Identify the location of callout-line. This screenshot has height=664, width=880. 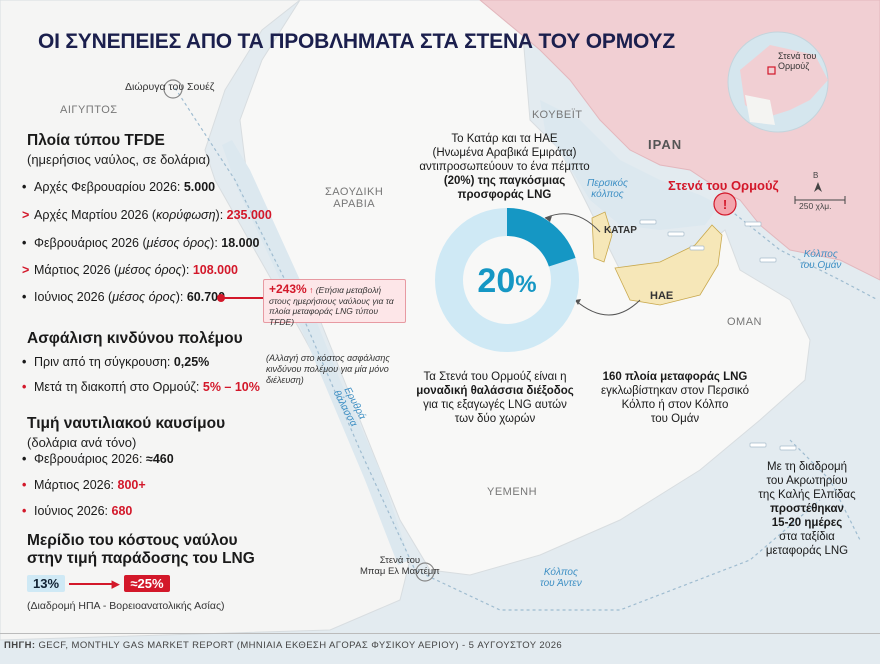
(244, 298).